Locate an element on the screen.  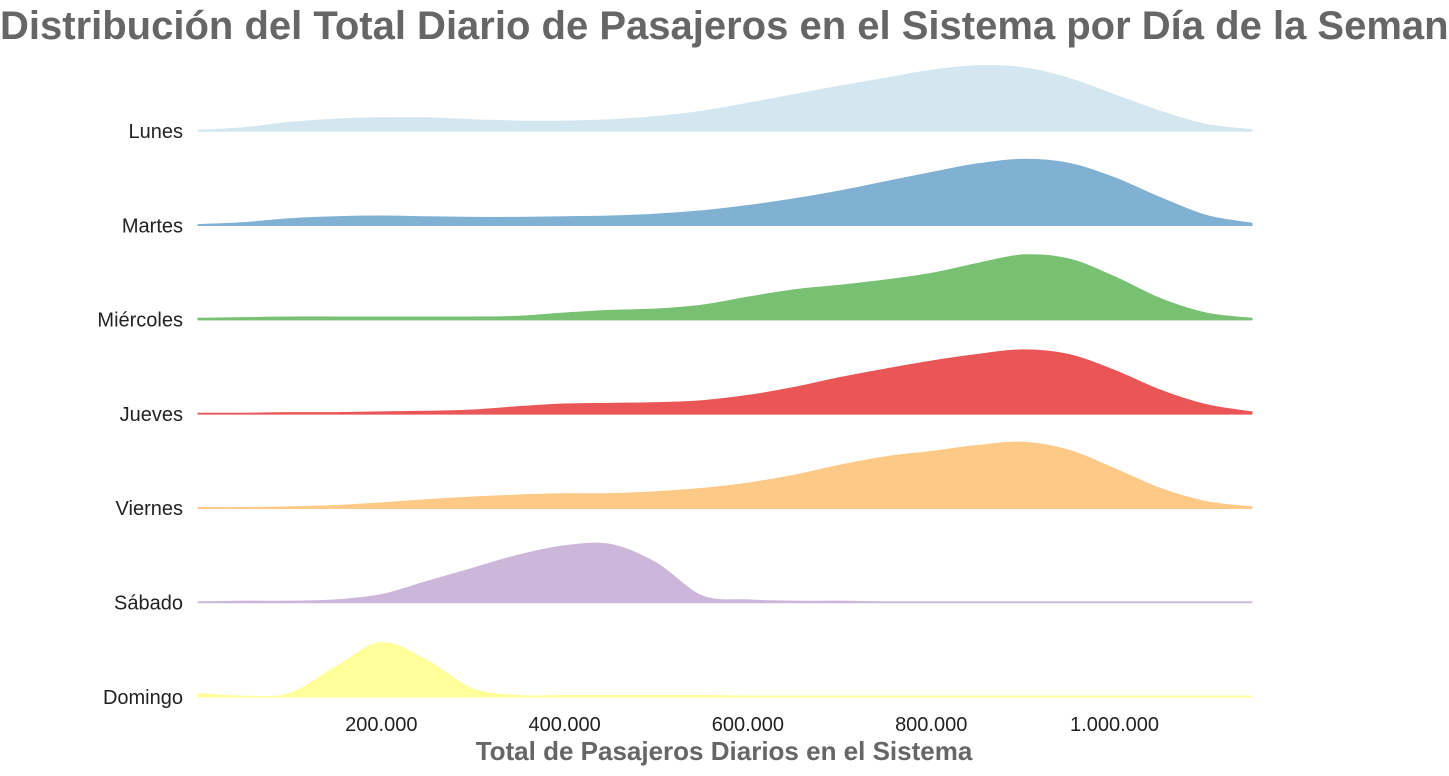
row-label-5: Viernes is located at coordinates (149, 509).